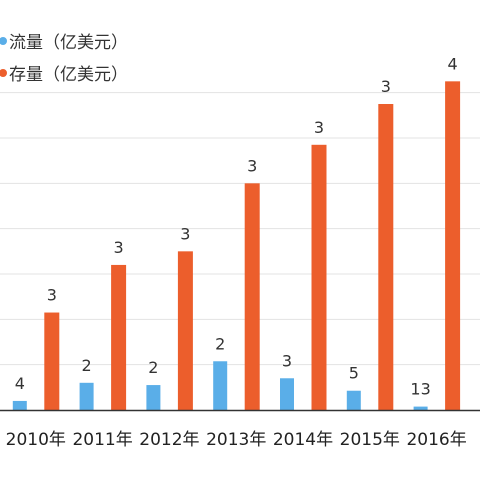 The image size is (480, 480). What do you see at coordinates (420, 408) in the screenshot?
I see `bar-flow-2016年` at bounding box center [420, 408].